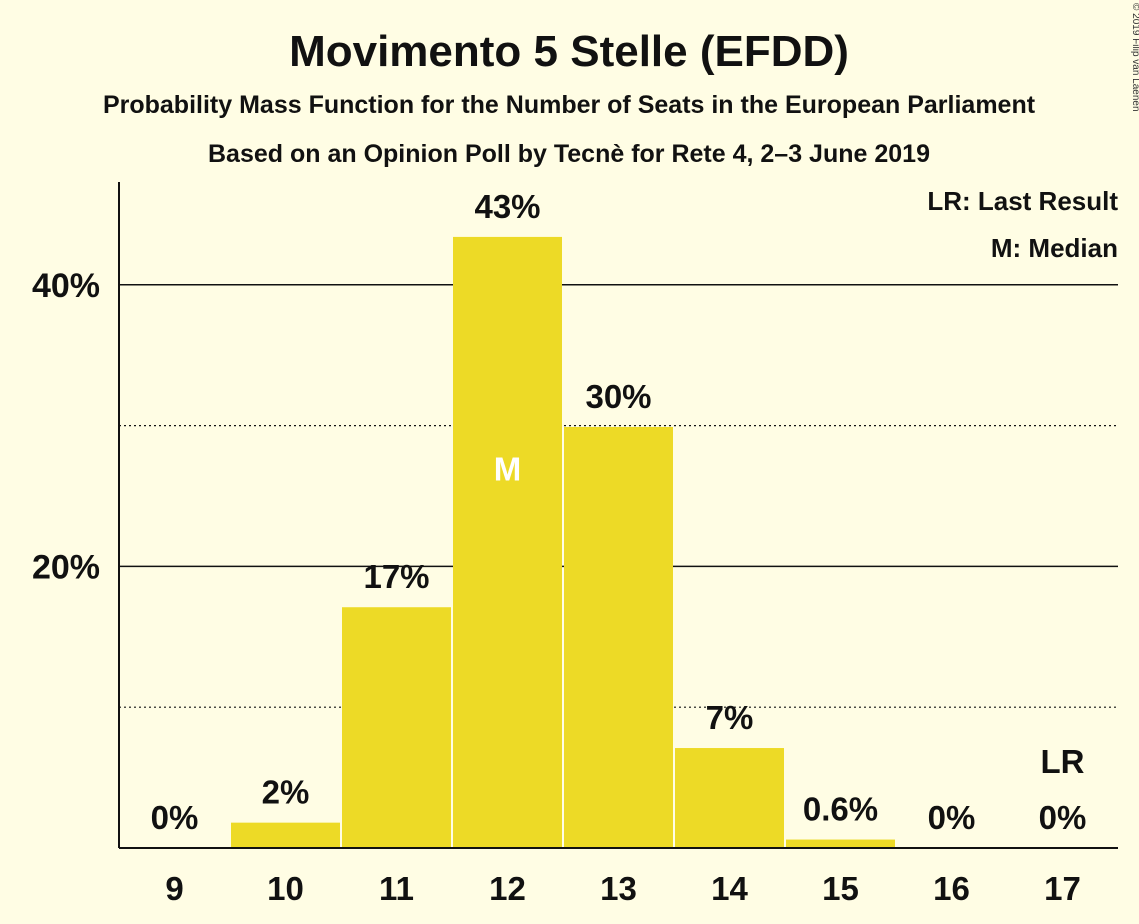 Image resolution: width=1139 pixels, height=924 pixels. I want to click on chart-title: Movimento 5 Stelle (EFDD), so click(569, 51).